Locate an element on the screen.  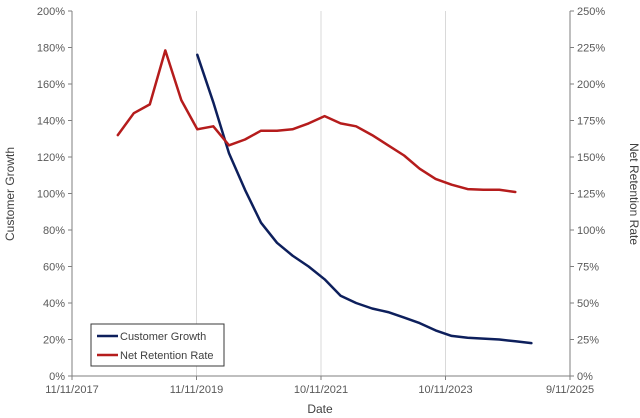
legend-box is located at coordinates (157, 345).